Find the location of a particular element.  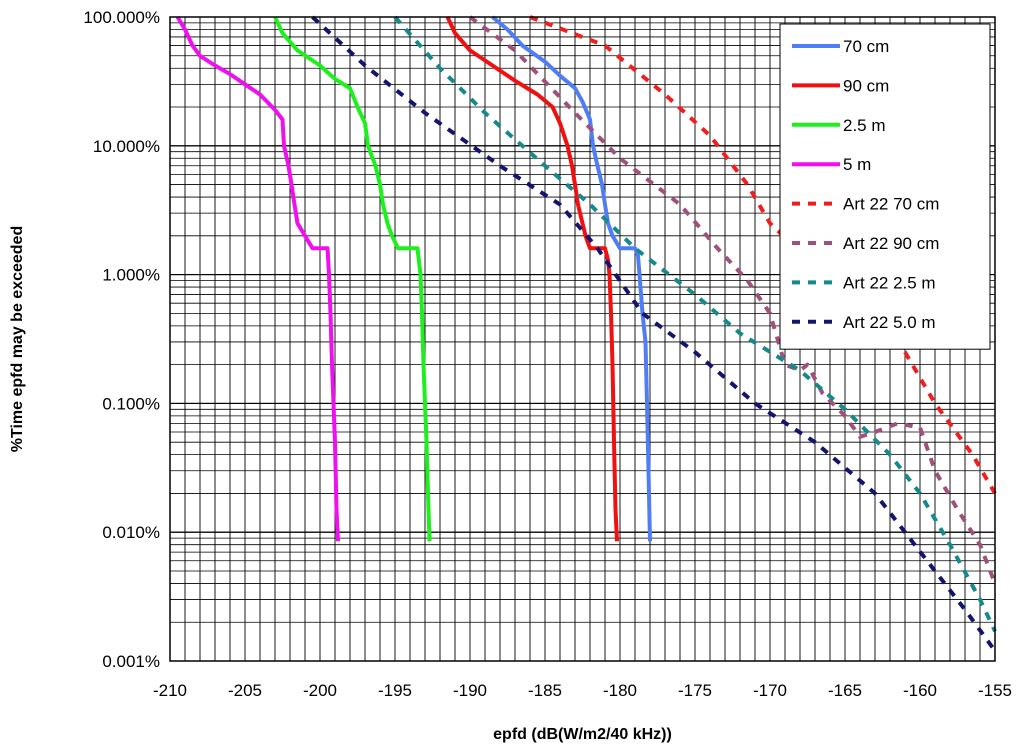

x-tick-label: -185 is located at coordinates (545, 690).